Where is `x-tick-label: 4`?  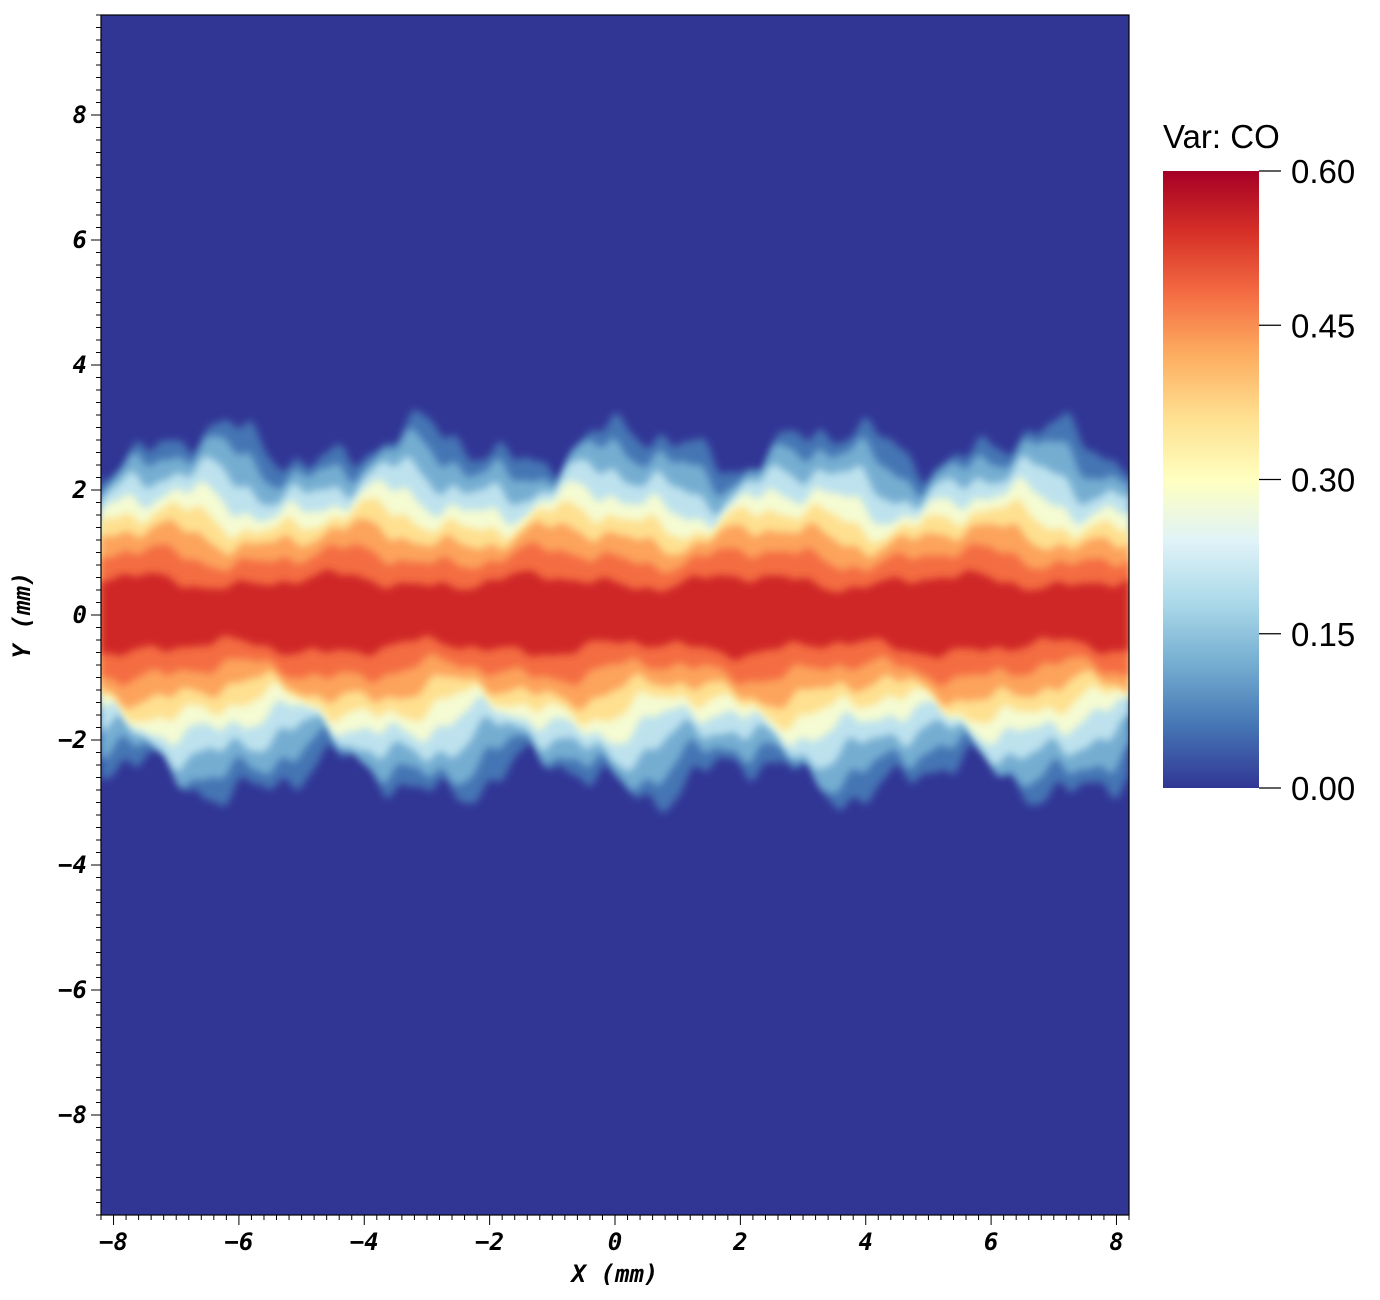 x-tick-label: 4 is located at coordinates (866, 1242).